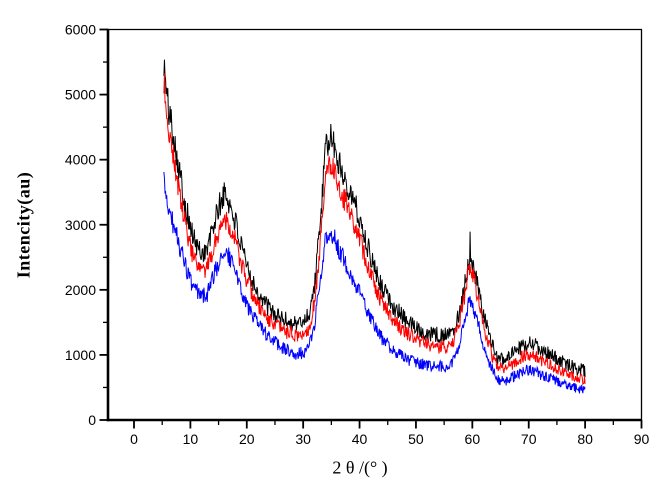 The width and height of the screenshot is (668, 491). I want to click on y-tick-label: 5000, so click(80, 95).